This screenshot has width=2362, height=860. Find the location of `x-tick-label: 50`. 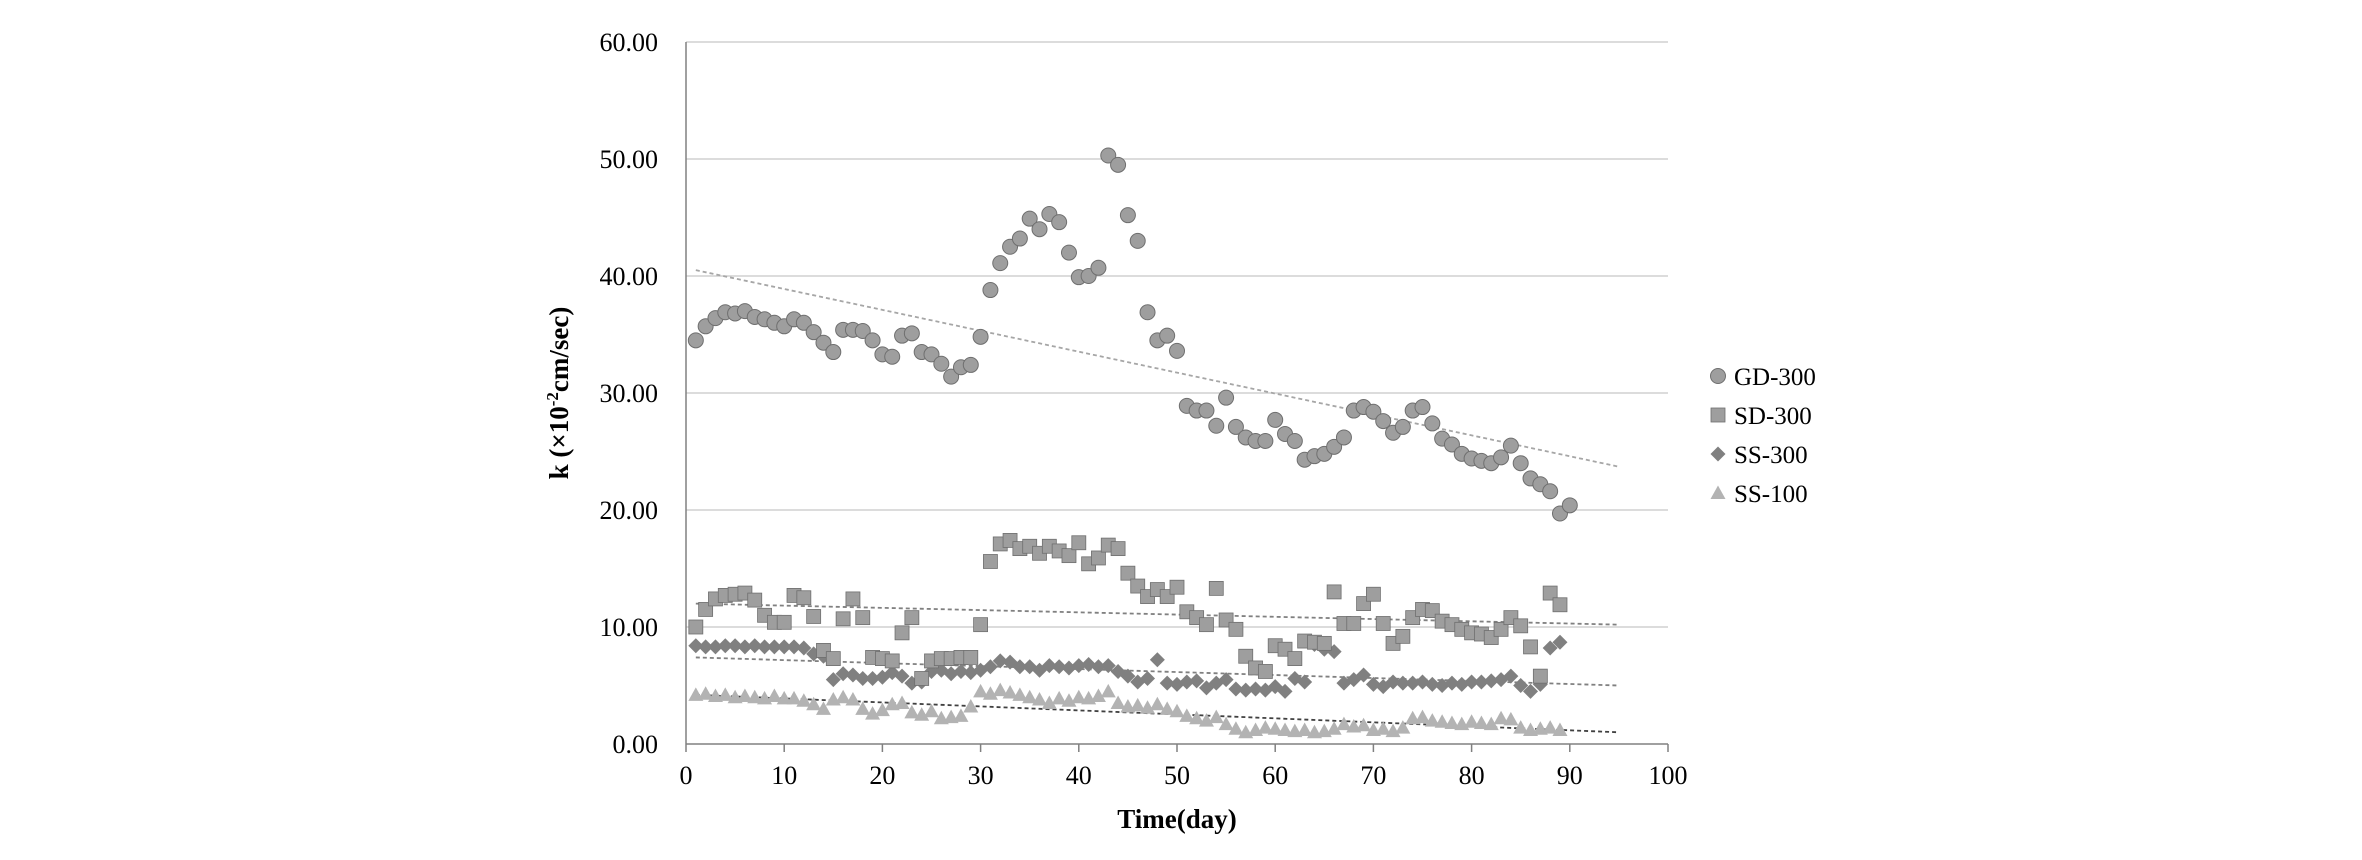

x-tick-label: 50 is located at coordinates (1177, 775).